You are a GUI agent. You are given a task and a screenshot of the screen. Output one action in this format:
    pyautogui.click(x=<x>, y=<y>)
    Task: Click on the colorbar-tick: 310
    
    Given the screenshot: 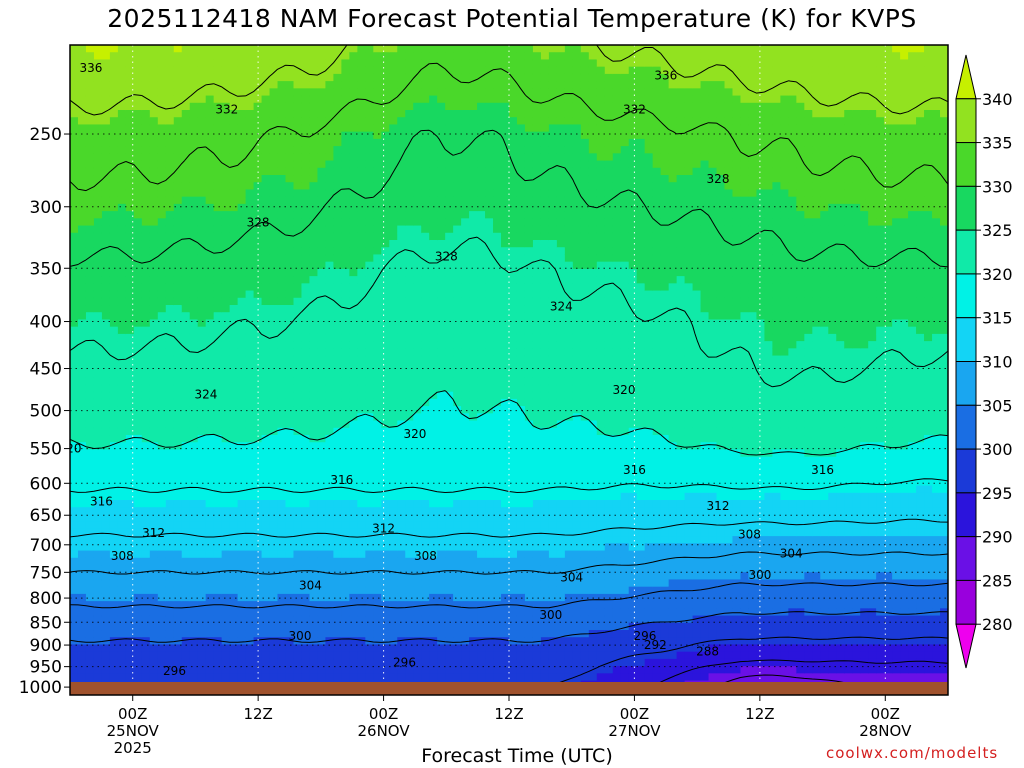 What is the action you would take?
    pyautogui.click(x=994, y=362)
    